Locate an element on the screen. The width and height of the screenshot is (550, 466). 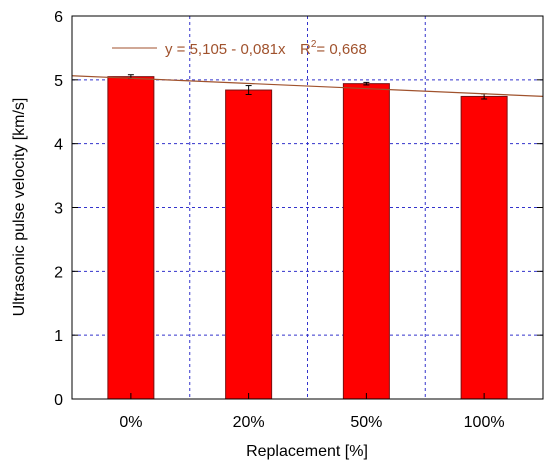
r2-prefix: R is located at coordinates (305, 49).